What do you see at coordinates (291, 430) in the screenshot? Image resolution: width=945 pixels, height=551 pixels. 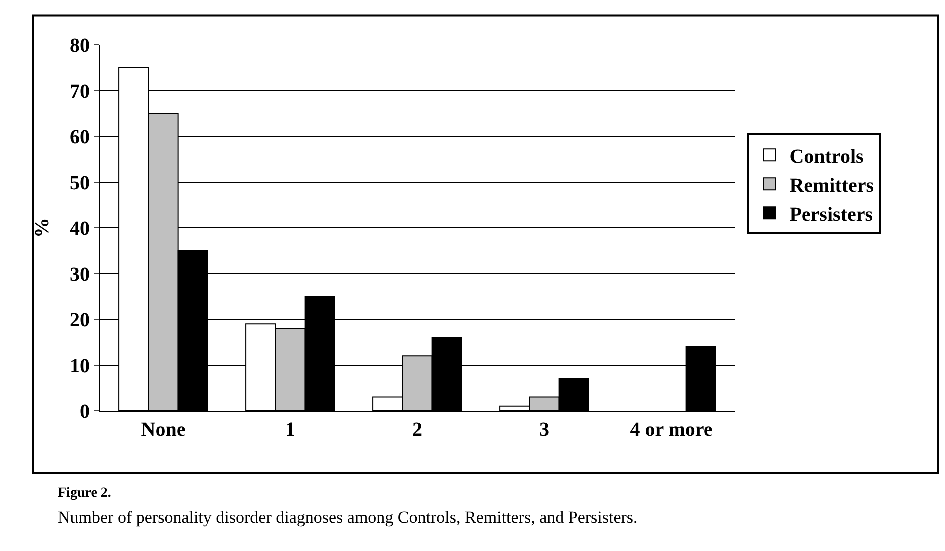 I see `x-tick-label: 1` at bounding box center [291, 430].